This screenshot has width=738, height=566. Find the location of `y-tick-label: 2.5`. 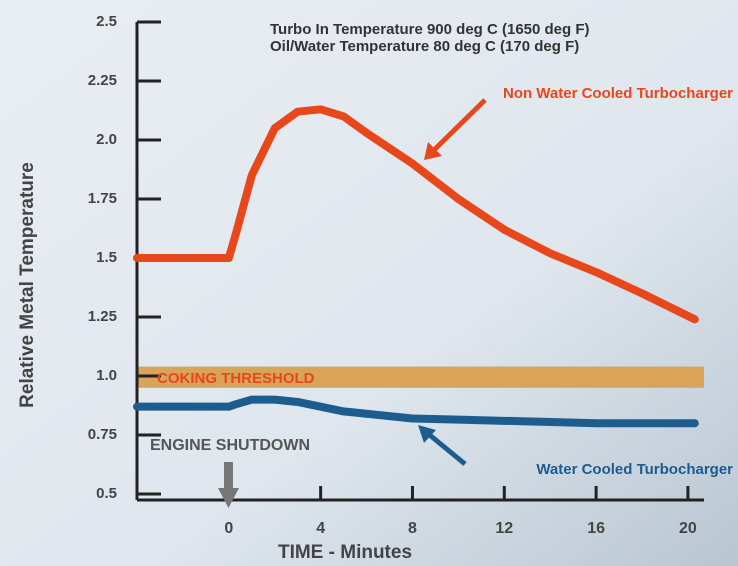

y-tick-label: 2.5 is located at coordinates (106, 21).